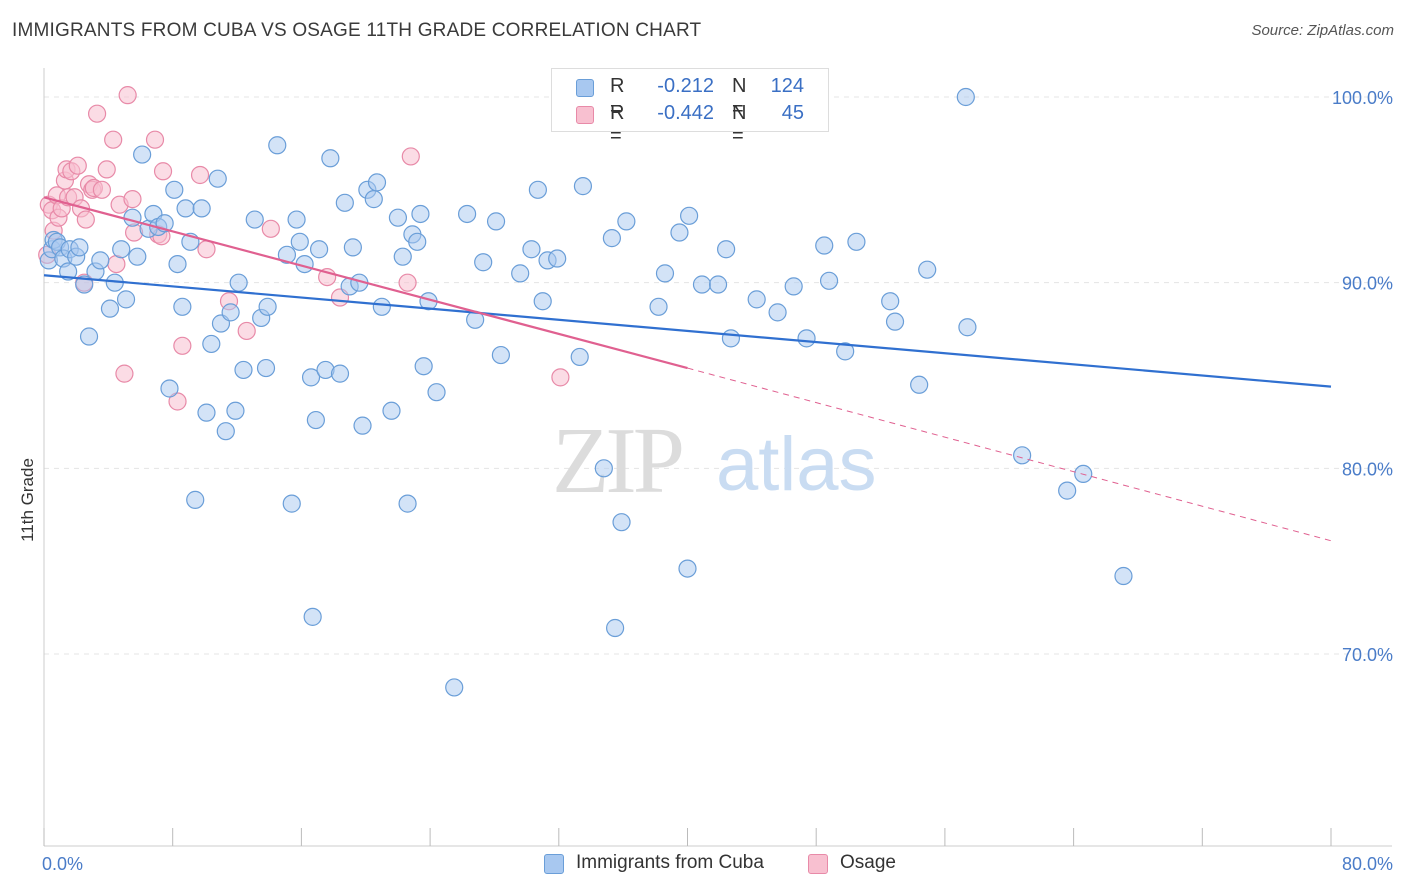 The height and width of the screenshot is (892, 1406). I want to click on bottom-legend-swatch-osage, so click(818, 864).